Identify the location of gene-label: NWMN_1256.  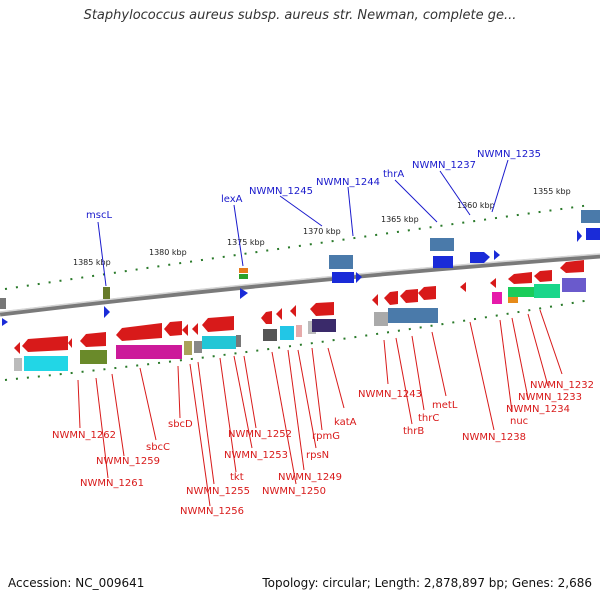
(212, 511).